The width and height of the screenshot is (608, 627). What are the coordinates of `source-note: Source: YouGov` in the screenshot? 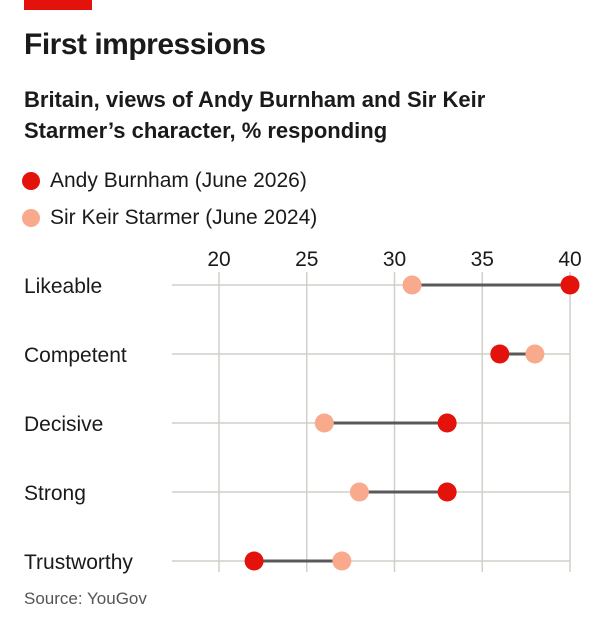 It's located at (85, 598).